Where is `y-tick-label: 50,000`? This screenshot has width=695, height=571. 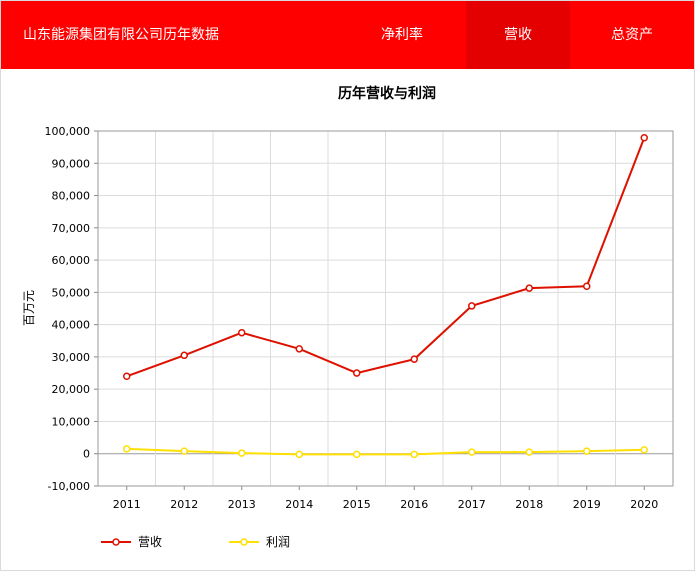
y-tick-label: 50,000 is located at coordinates (71, 292).